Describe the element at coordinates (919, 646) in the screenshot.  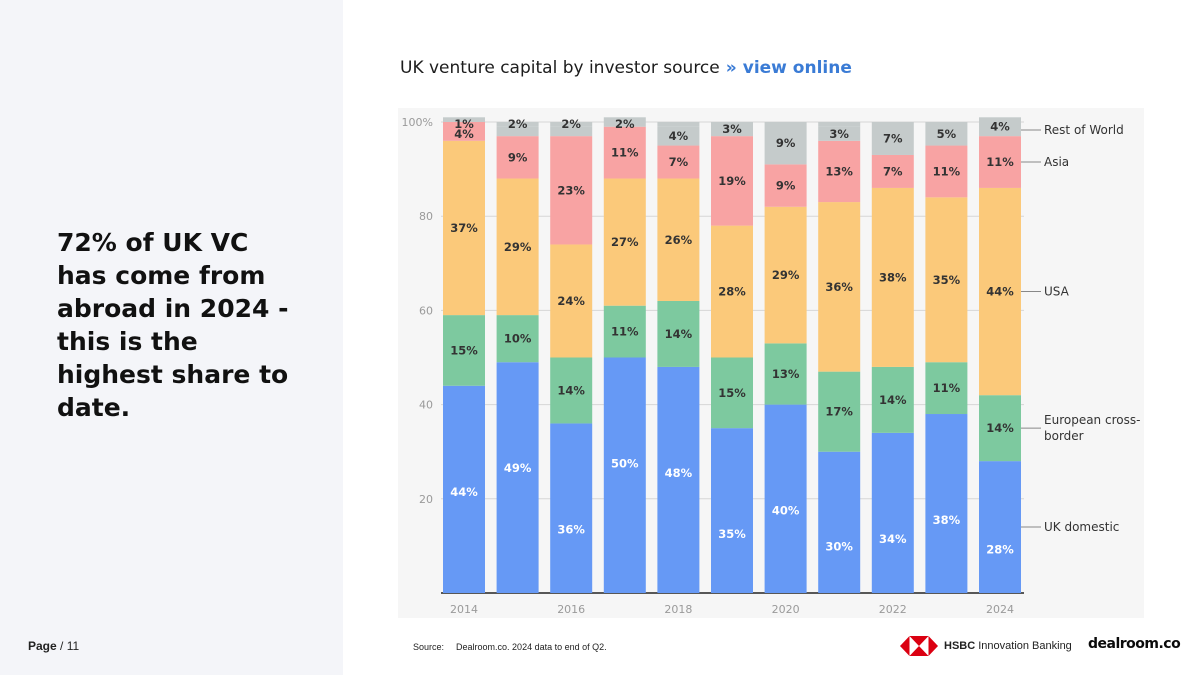
I see `hsbc-hexagon-icon` at that location.